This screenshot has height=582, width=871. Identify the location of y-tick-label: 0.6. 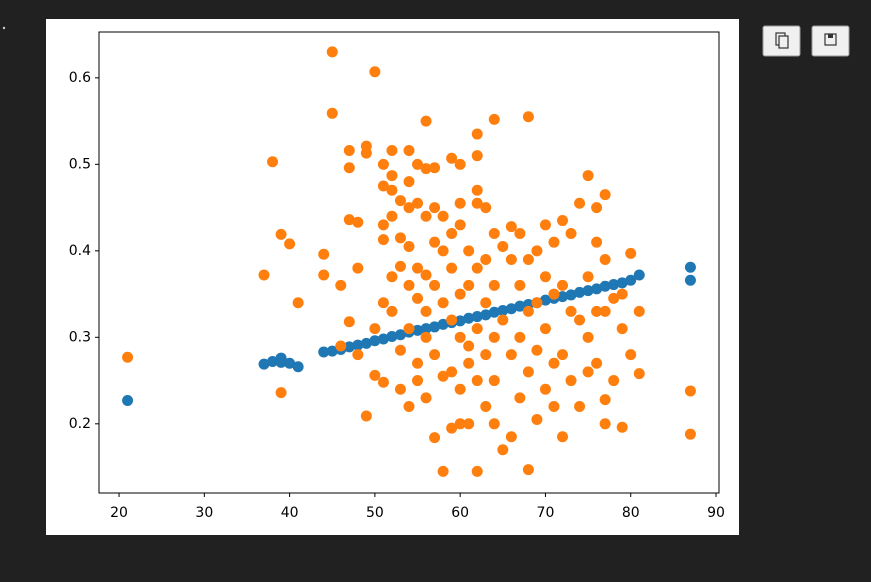
(80, 78).